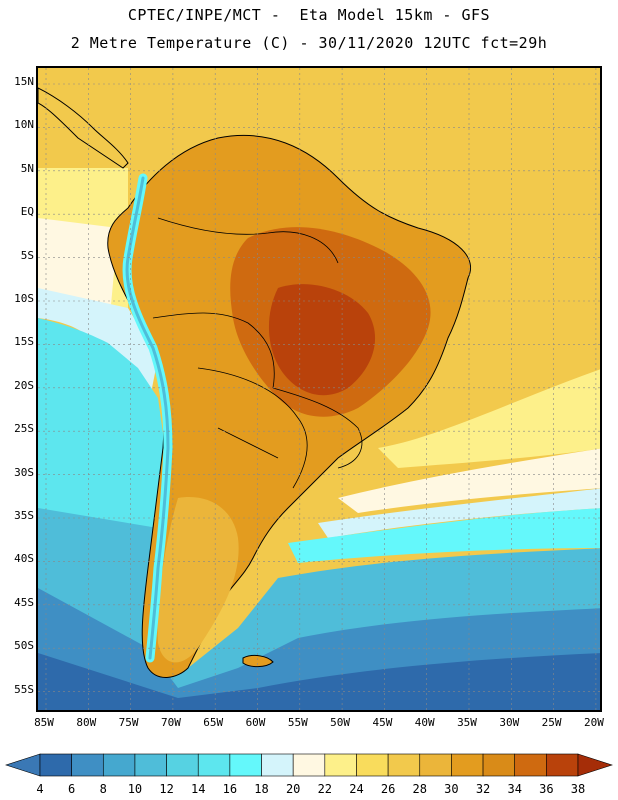  What do you see at coordinates (170, 722) in the screenshot?
I see `longitude-tick-label: 70W` at bounding box center [170, 722].